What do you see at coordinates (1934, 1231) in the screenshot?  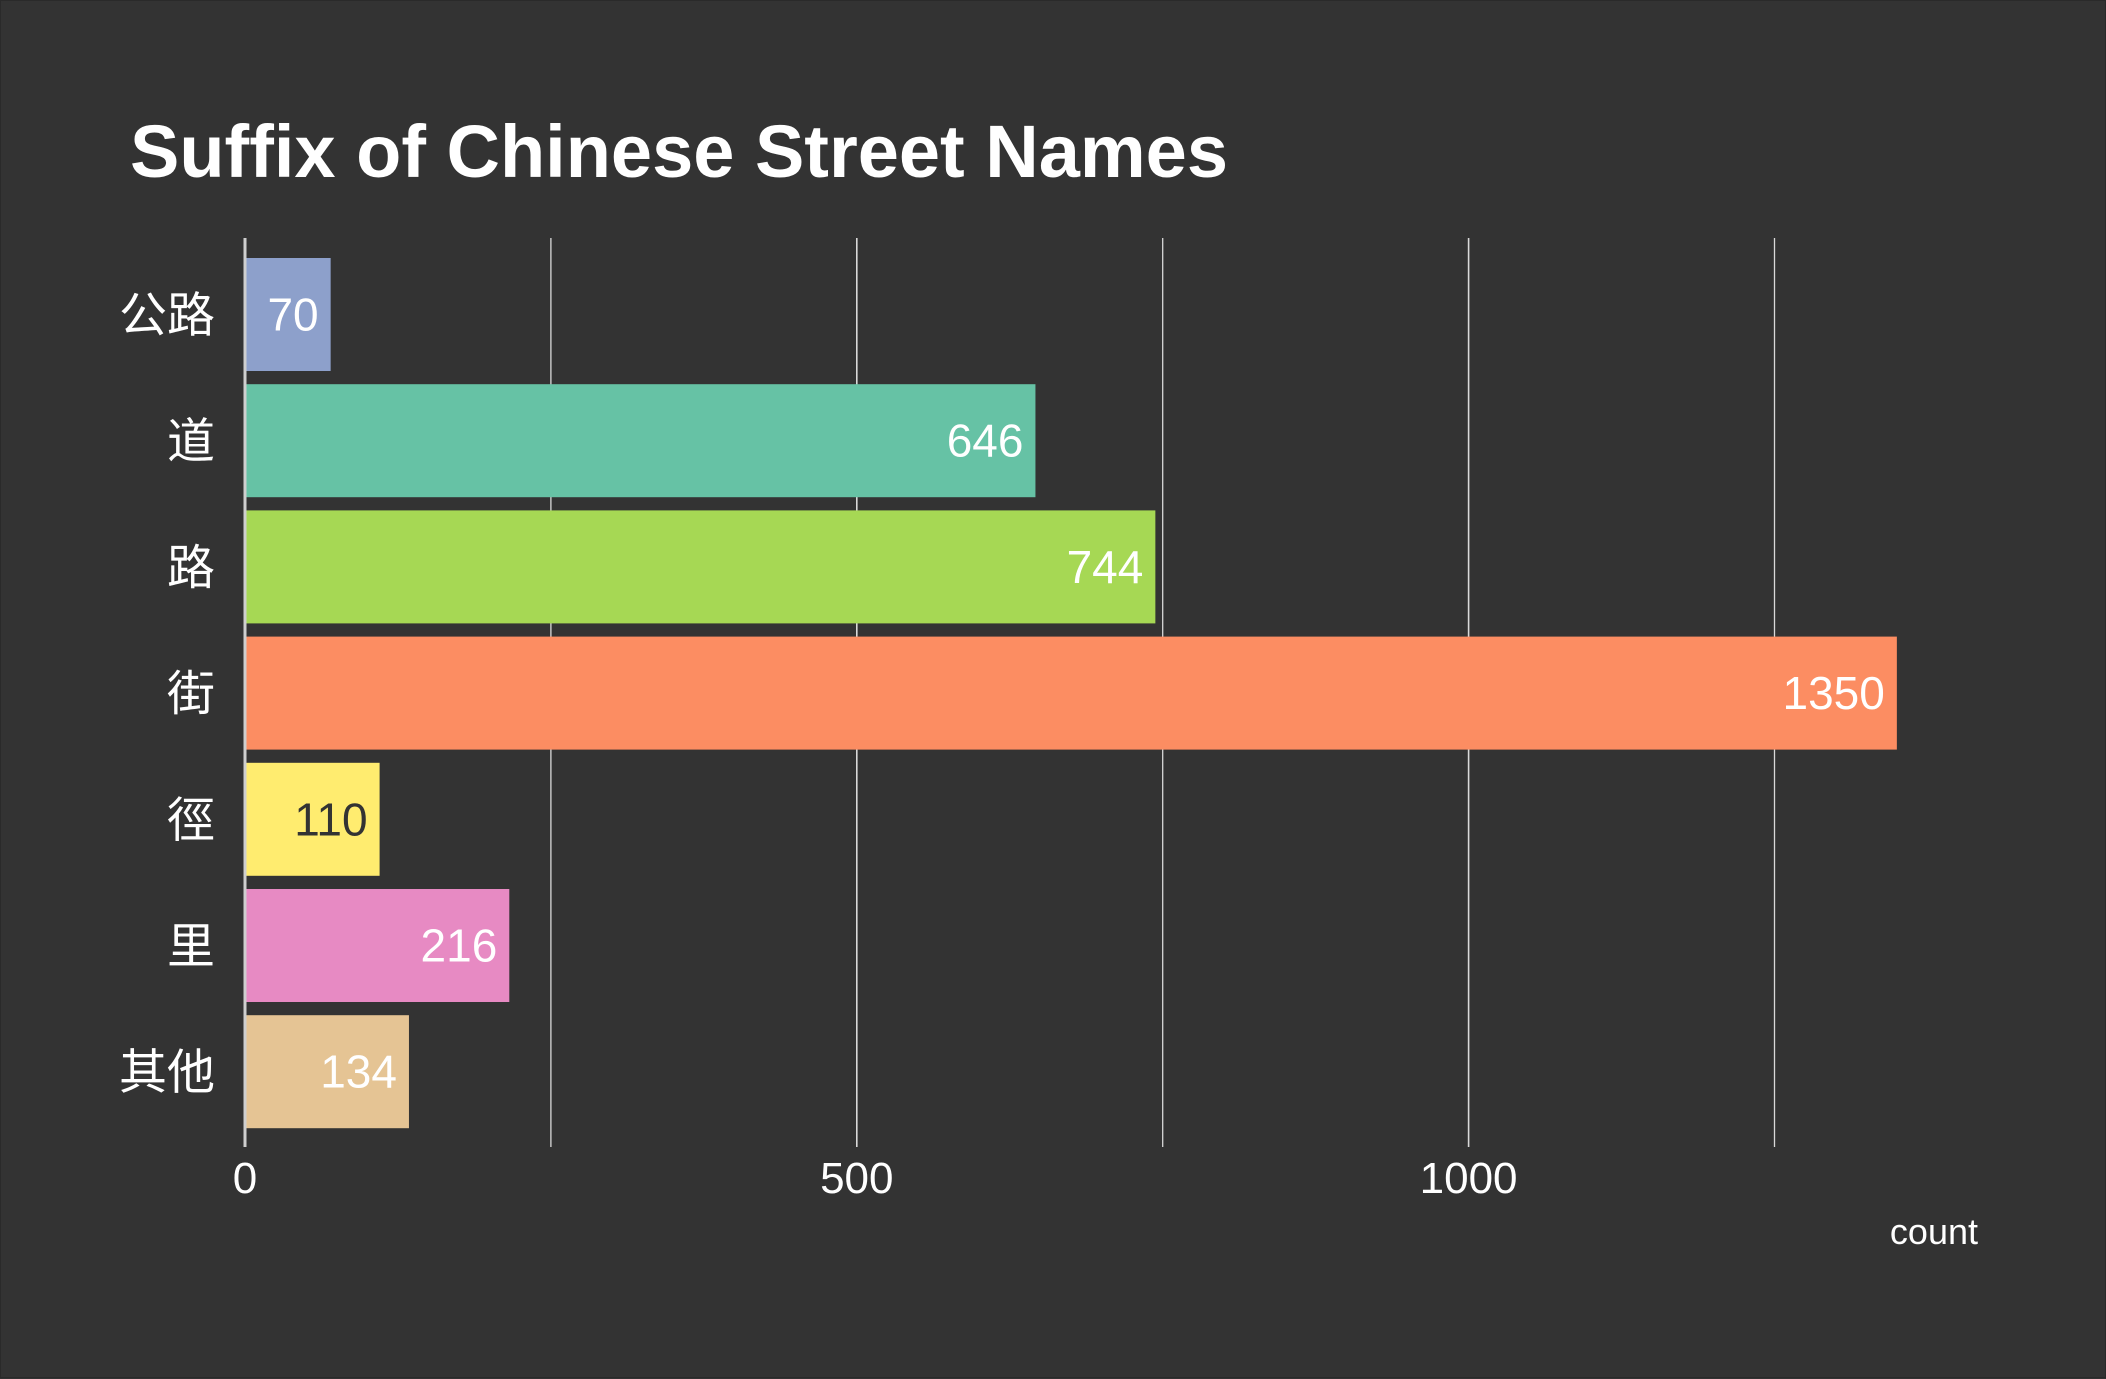 I see `x-axis-title: count` at bounding box center [1934, 1231].